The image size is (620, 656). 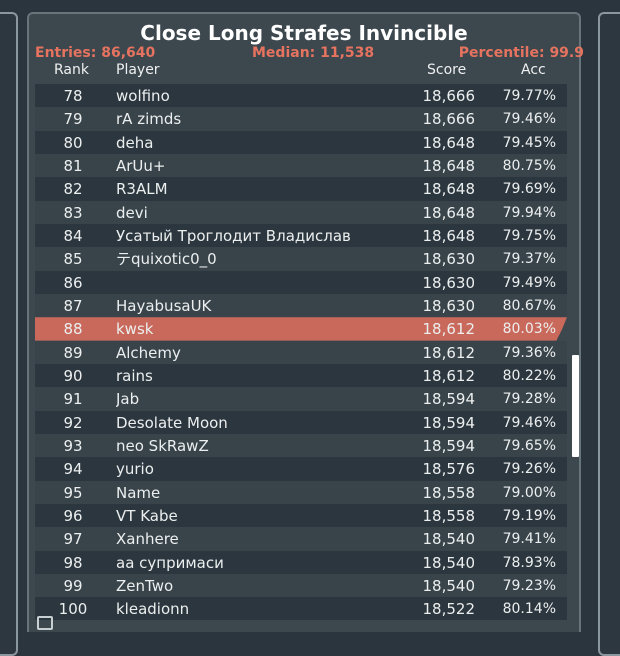 I want to click on rank-cell: 87, so click(x=73, y=305).